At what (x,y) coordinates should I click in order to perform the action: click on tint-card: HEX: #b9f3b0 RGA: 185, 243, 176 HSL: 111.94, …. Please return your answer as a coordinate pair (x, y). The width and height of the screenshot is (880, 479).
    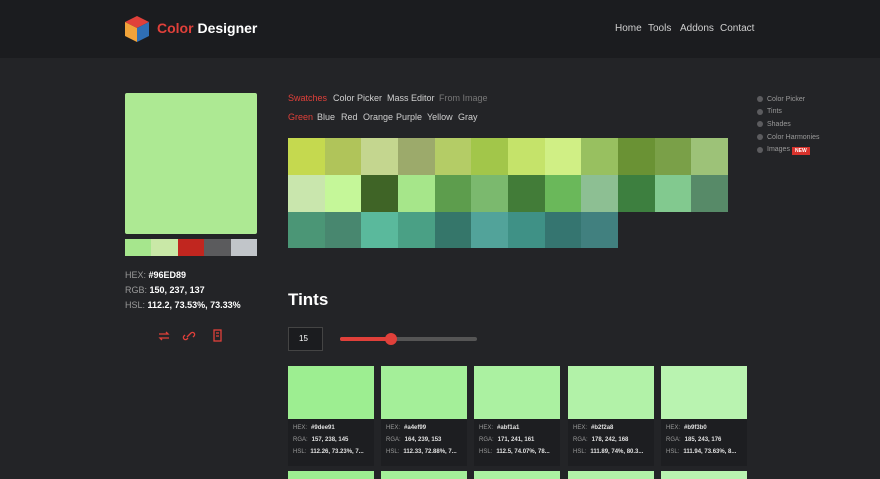
    Looking at the image, I should click on (704, 416).